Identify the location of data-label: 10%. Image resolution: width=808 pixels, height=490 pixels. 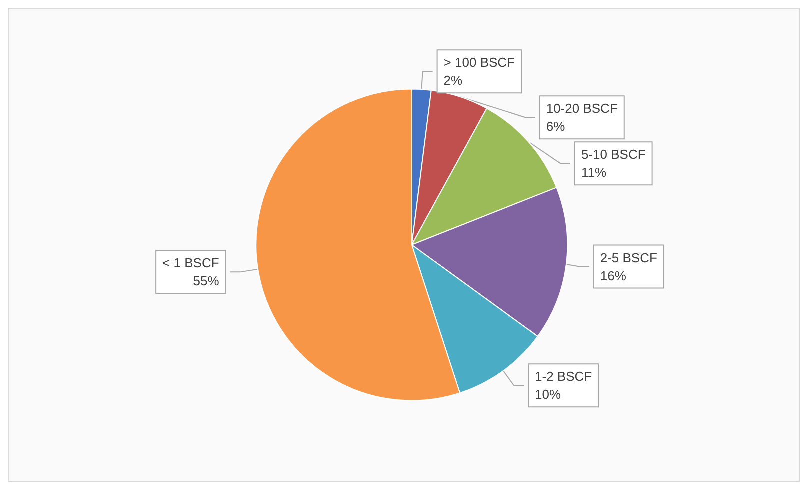
(548, 394).